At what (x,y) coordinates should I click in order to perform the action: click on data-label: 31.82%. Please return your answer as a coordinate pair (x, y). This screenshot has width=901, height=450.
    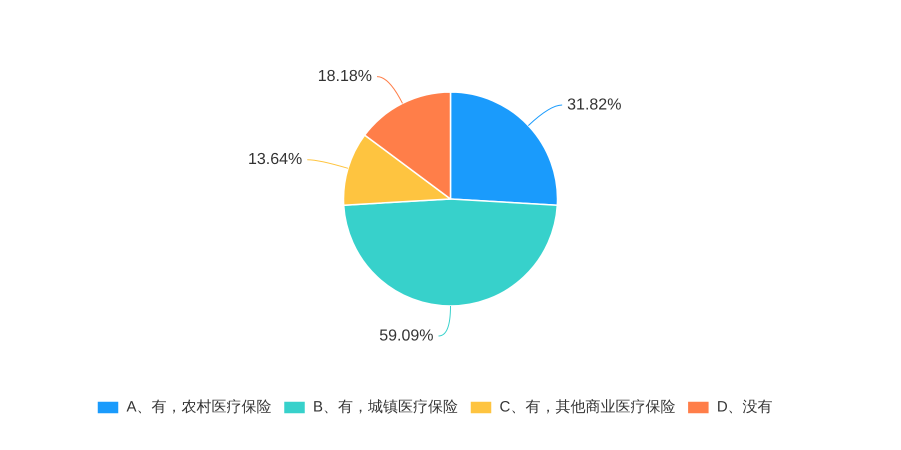
    Looking at the image, I should click on (594, 105).